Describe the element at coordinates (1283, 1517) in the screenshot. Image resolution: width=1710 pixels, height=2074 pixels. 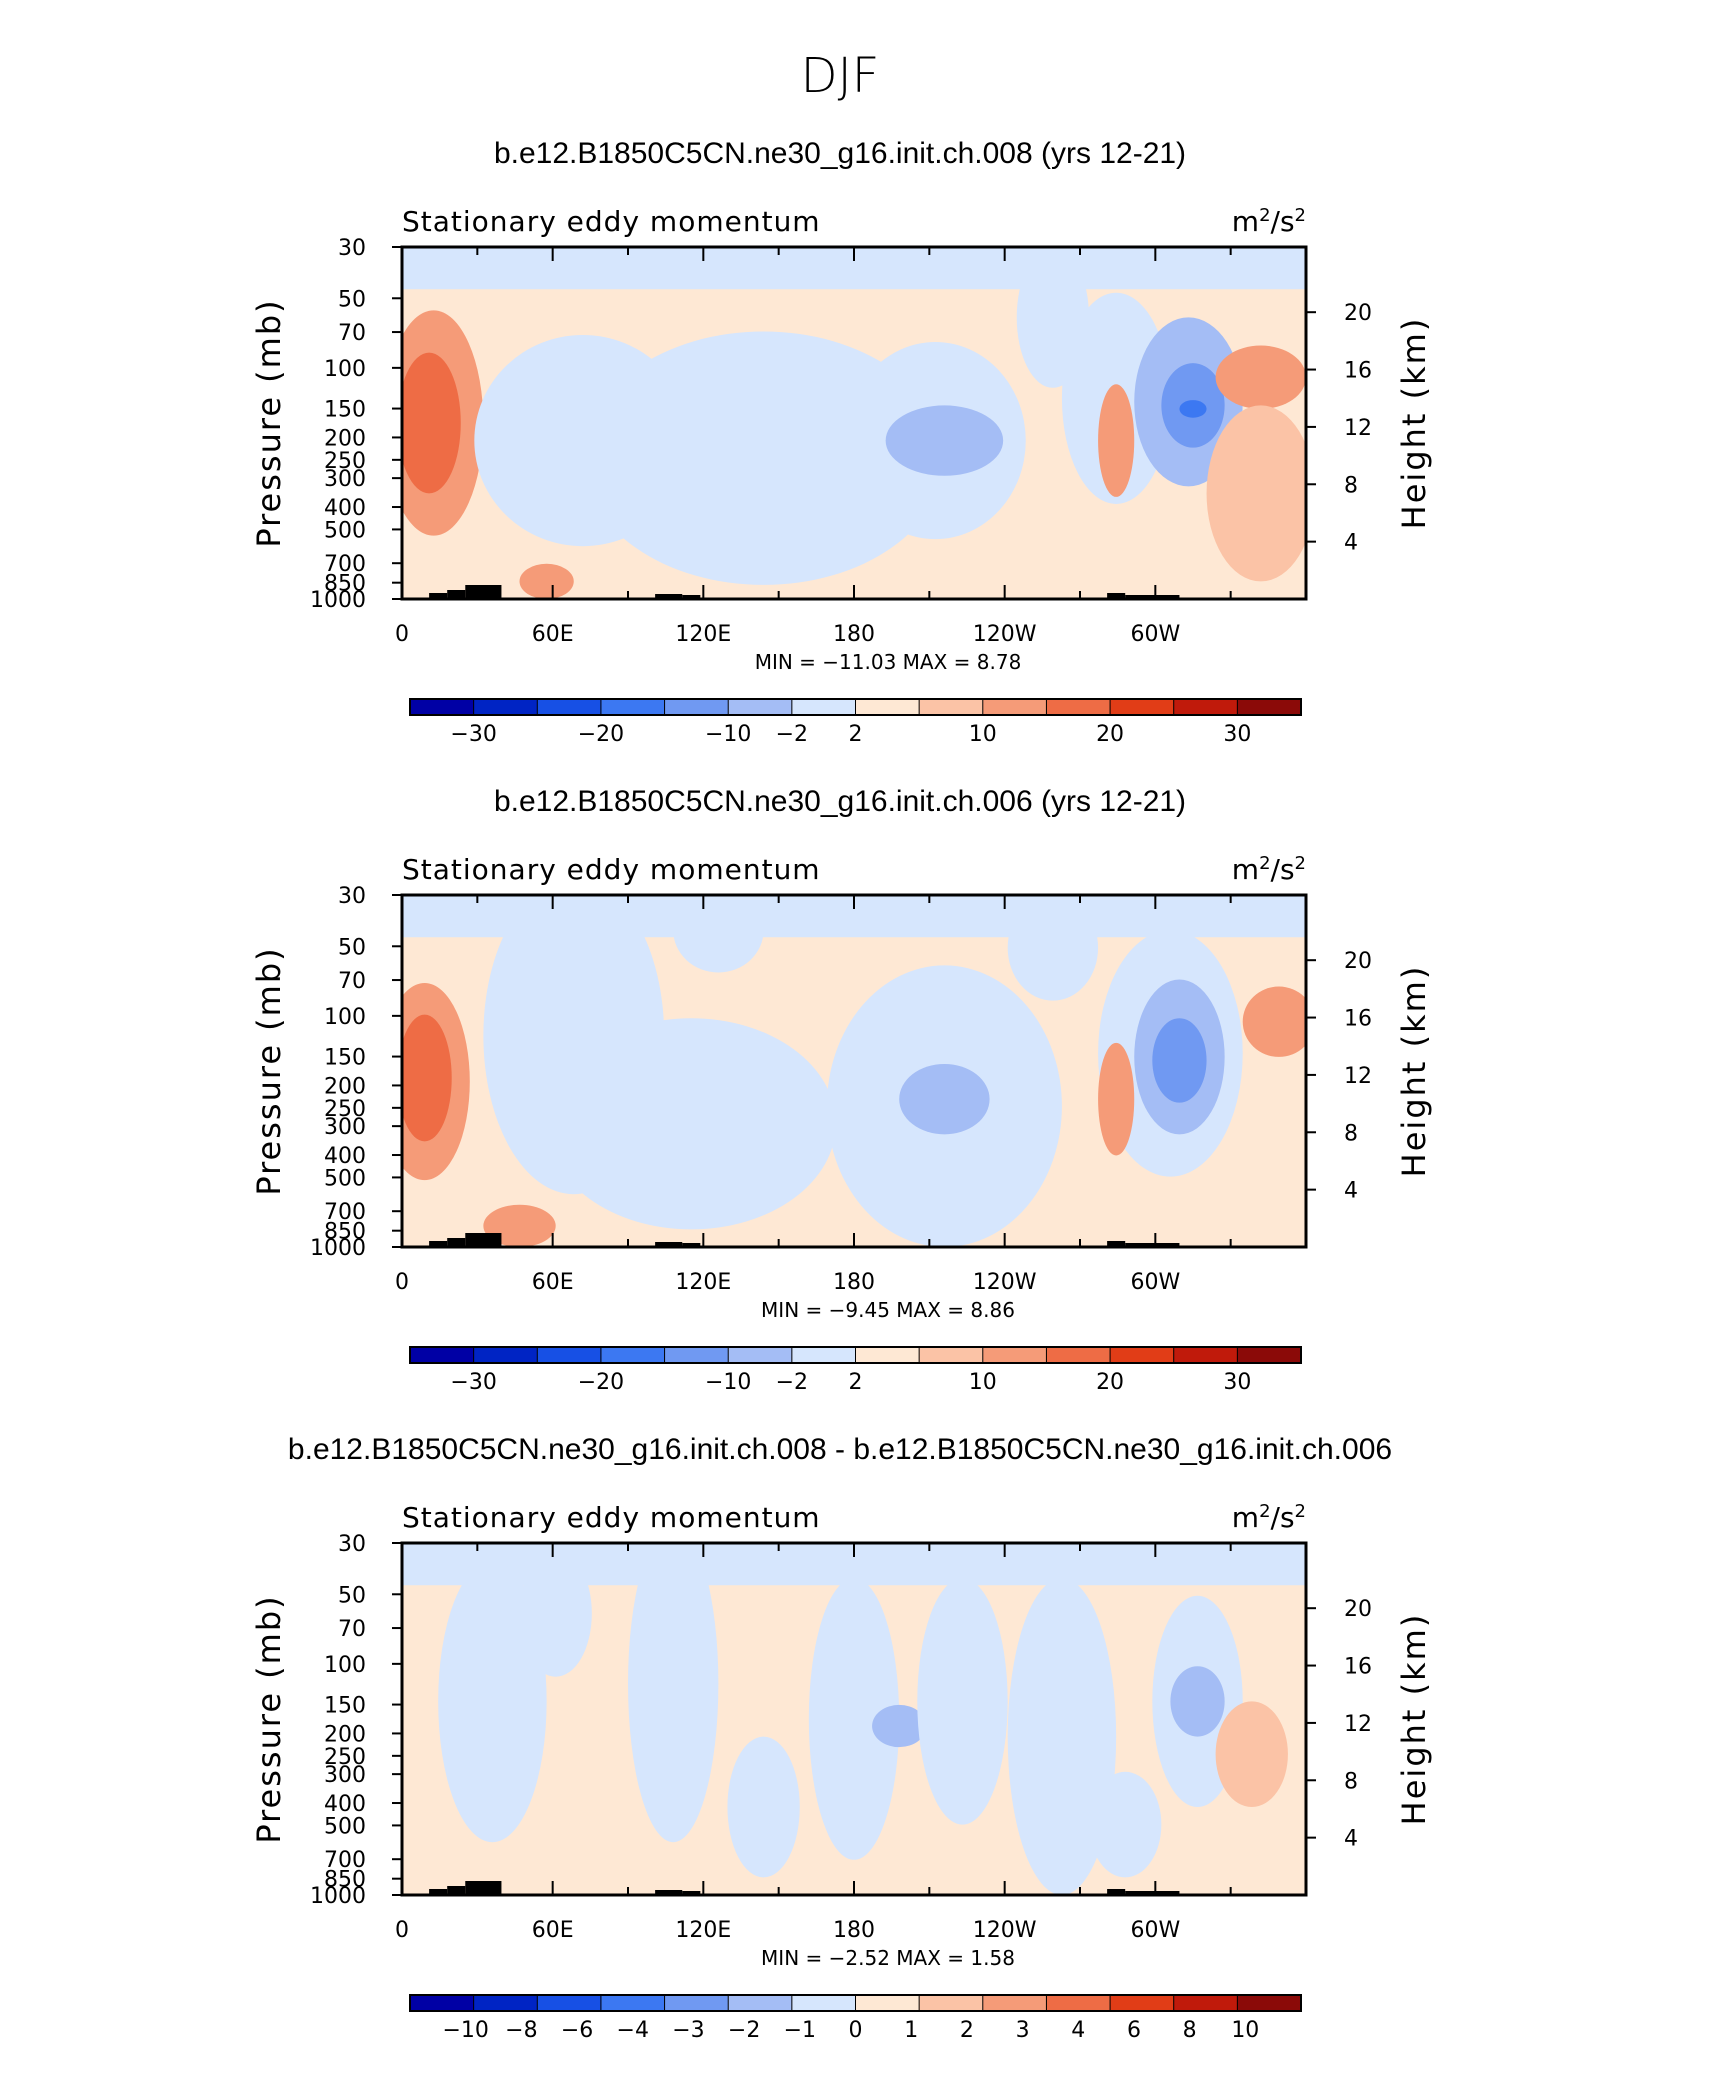
I see `units-mid: /s` at that location.